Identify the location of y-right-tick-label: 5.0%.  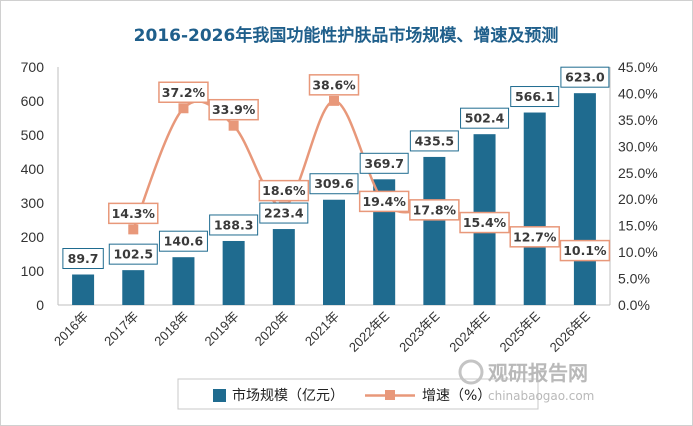
(634, 279).